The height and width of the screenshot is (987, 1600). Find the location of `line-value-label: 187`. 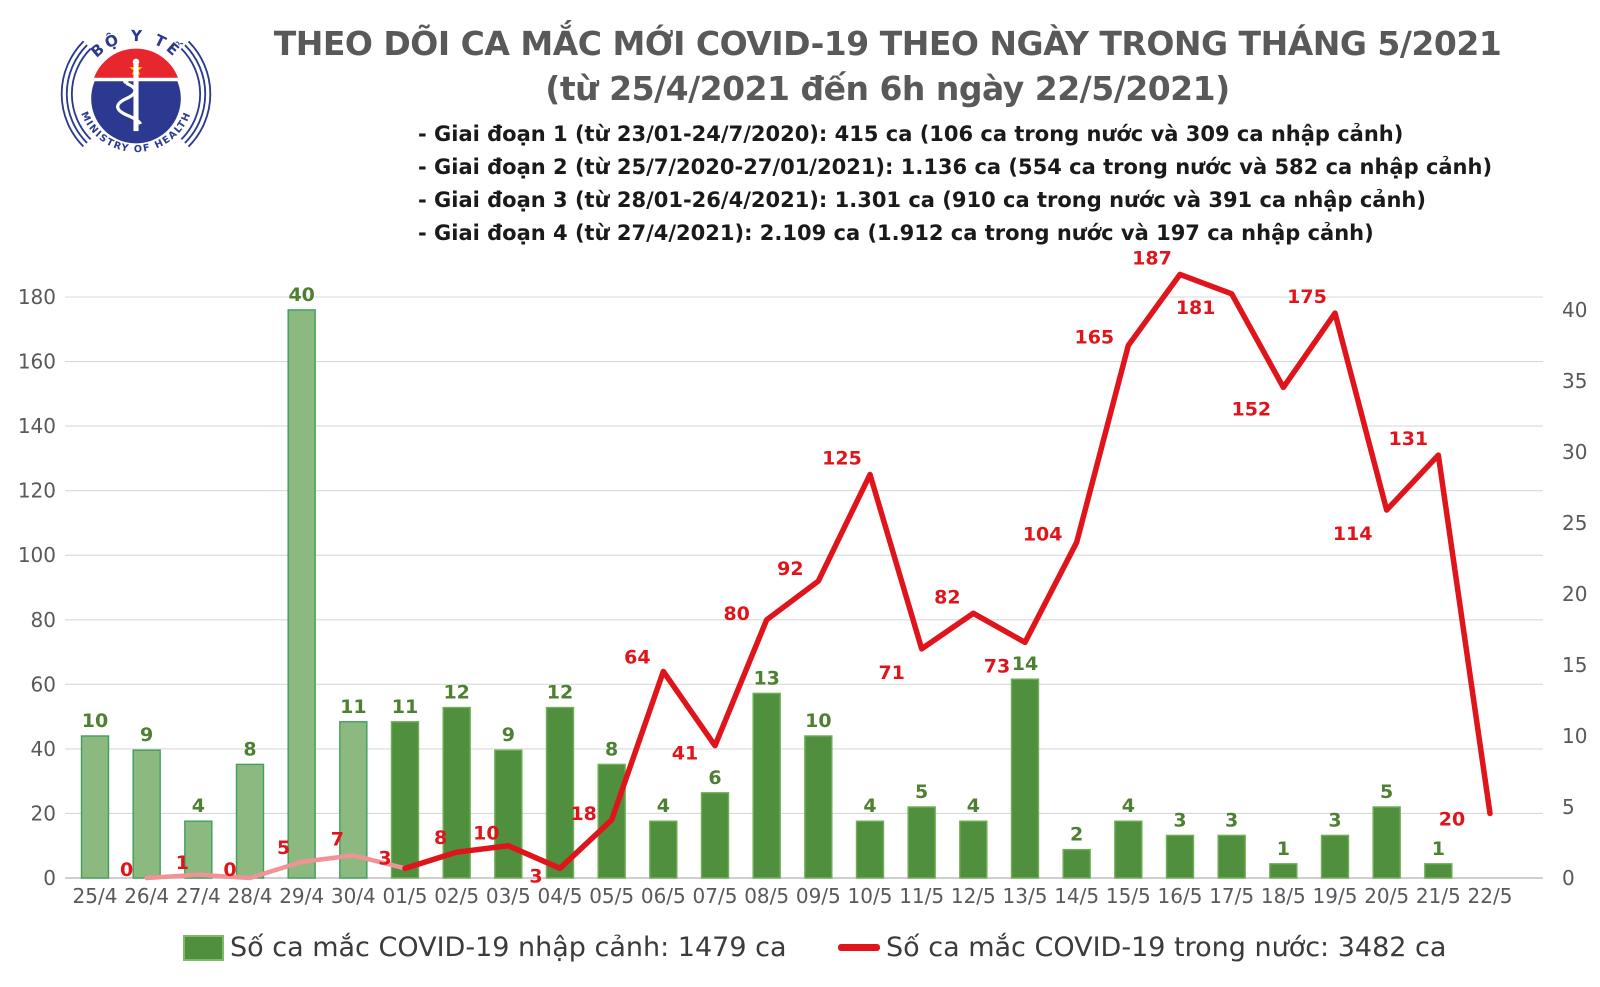

line-value-label: 187 is located at coordinates (1152, 258).